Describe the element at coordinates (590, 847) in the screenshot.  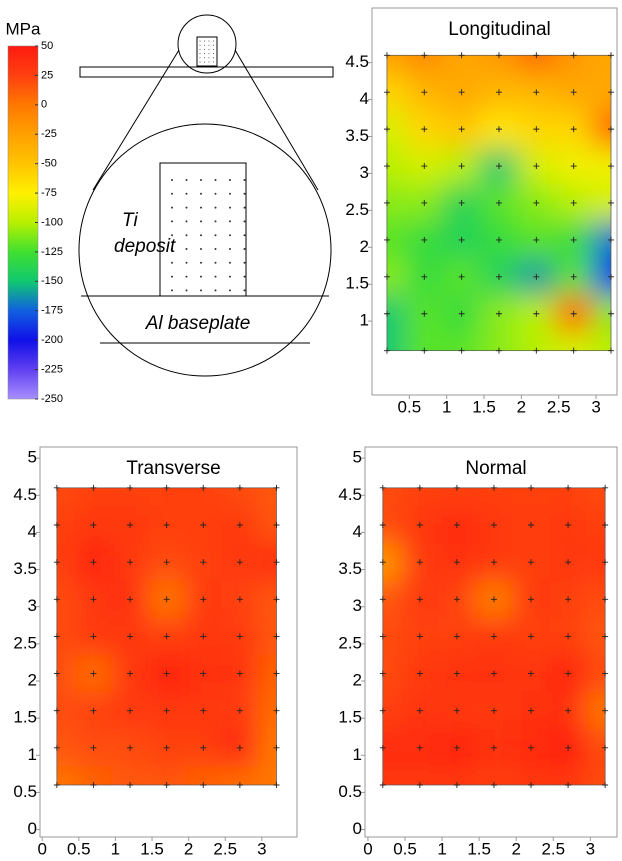
I see `x-tick-label: 3` at that location.